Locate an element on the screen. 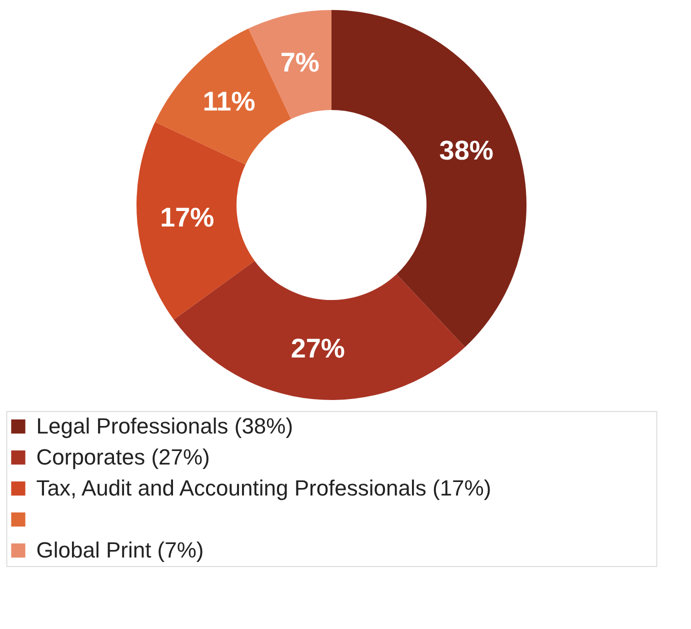 The height and width of the screenshot is (629, 691). data-label: 38% is located at coordinates (466, 151).